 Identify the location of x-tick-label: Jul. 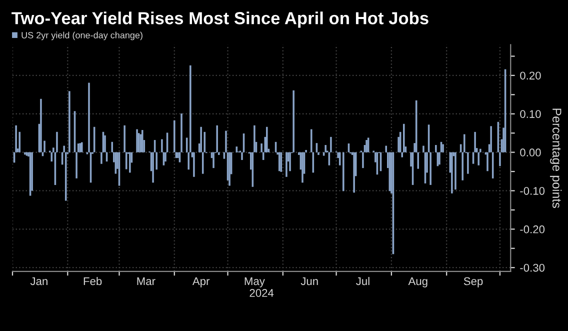
(363, 281).